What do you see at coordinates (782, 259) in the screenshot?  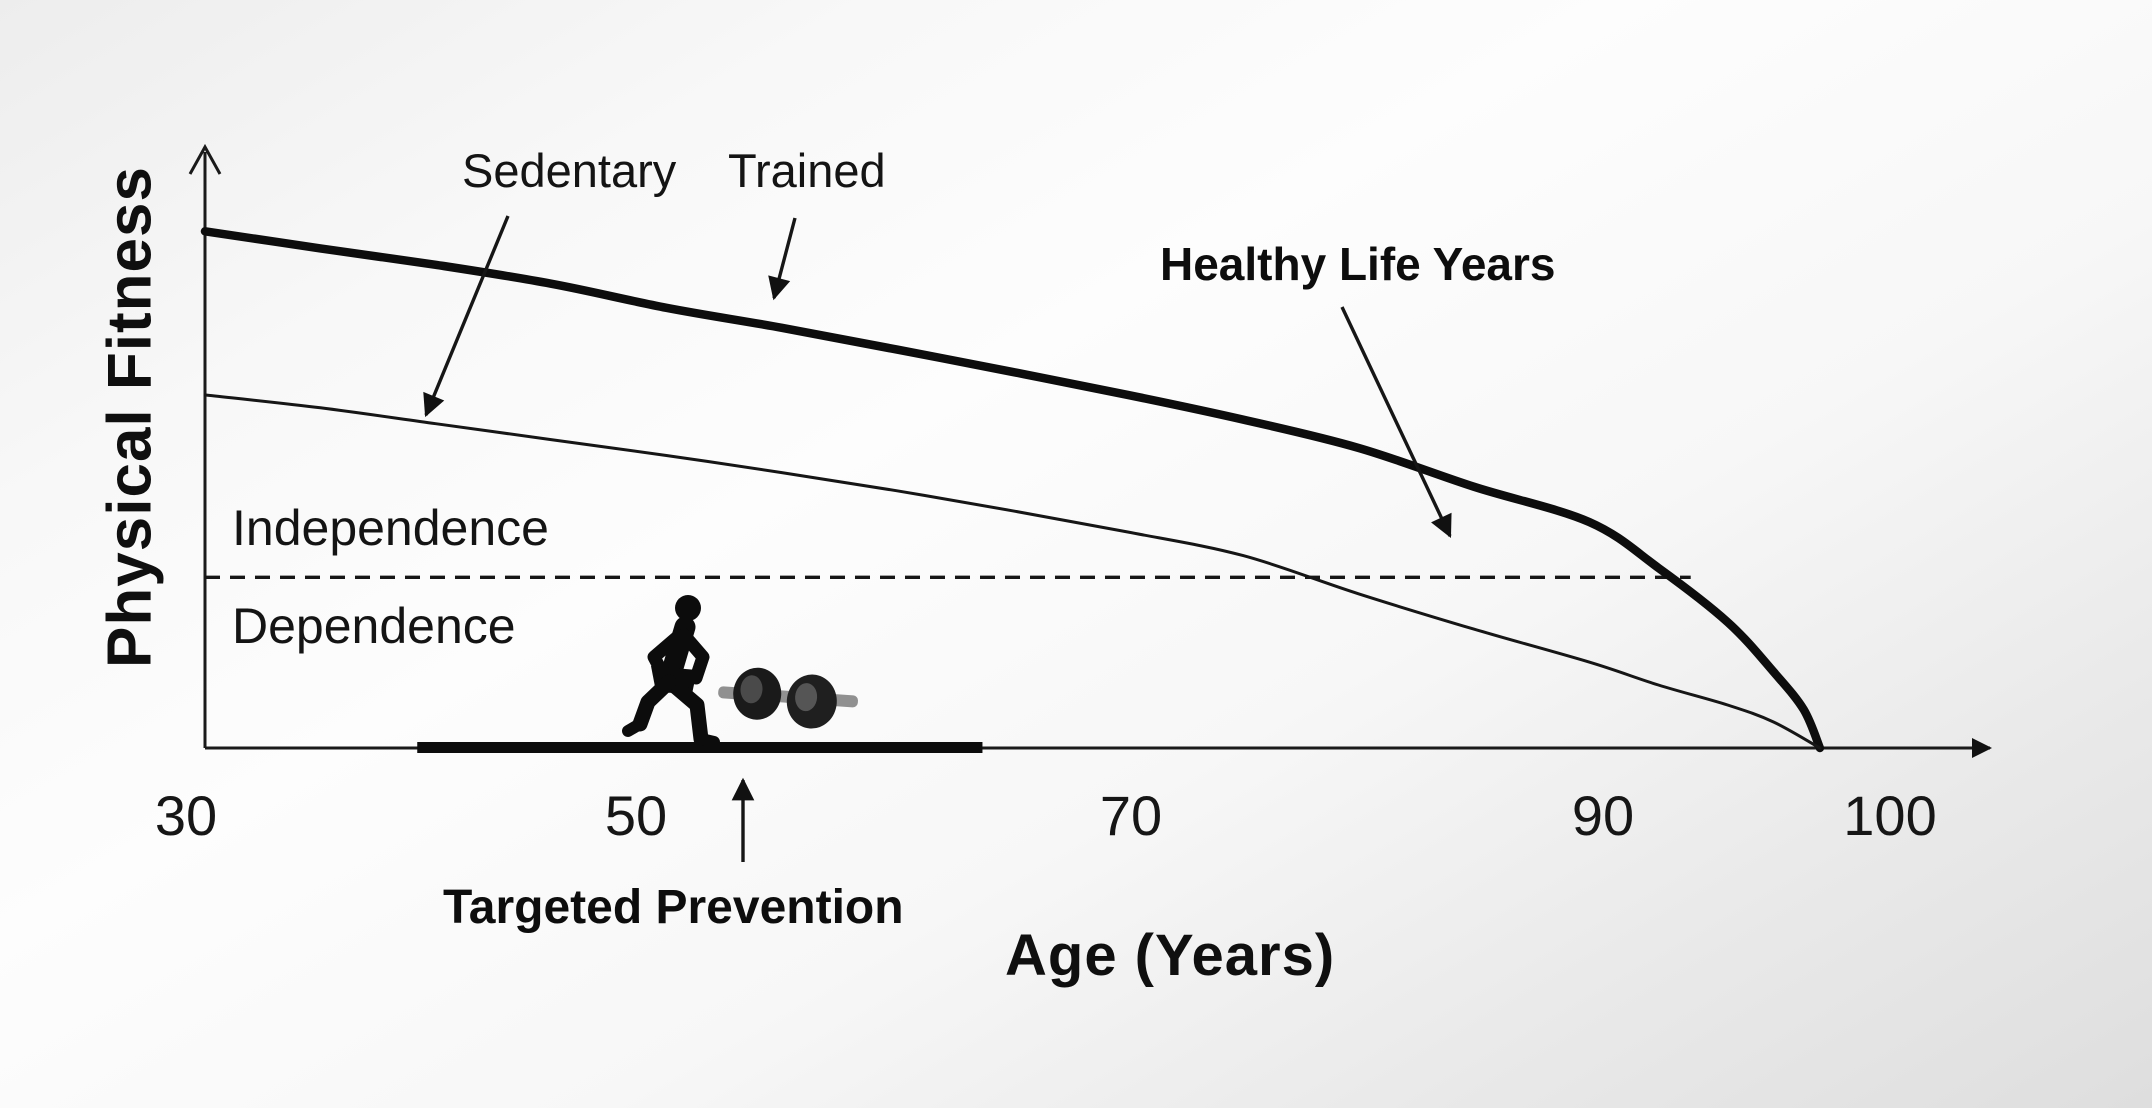 I see `trained-leader-arrow` at bounding box center [782, 259].